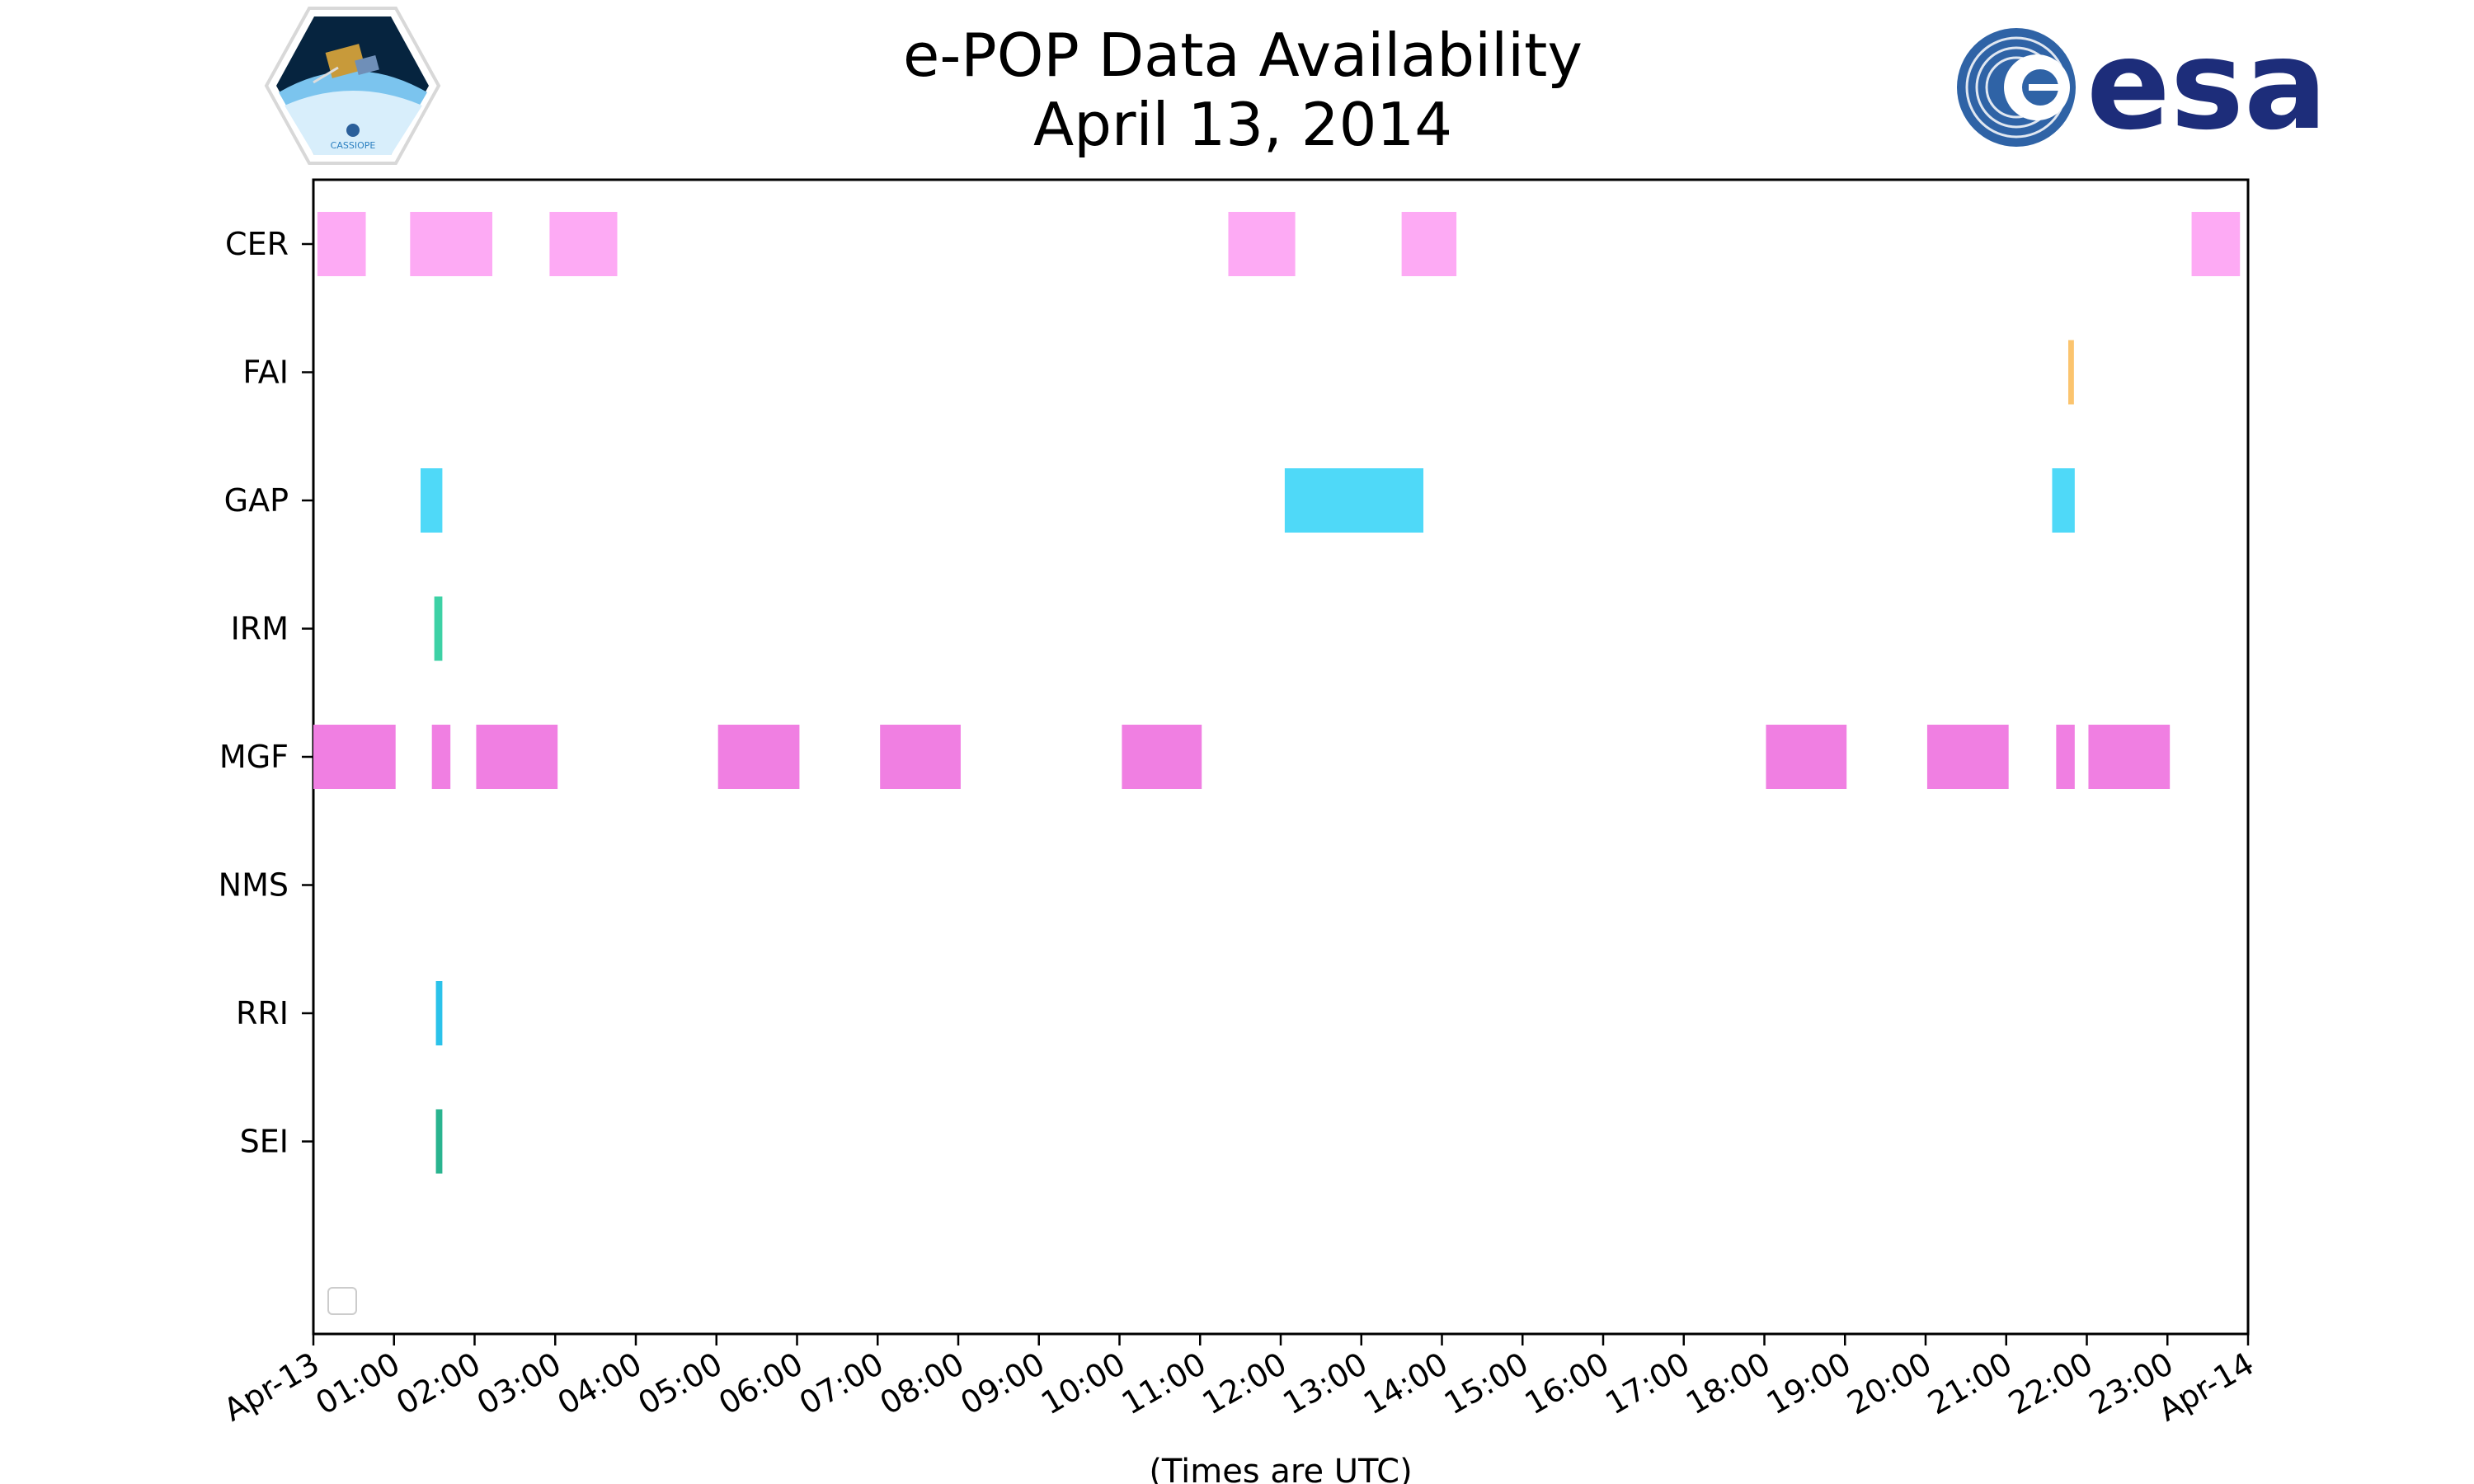 The height and width of the screenshot is (1484, 2474). Describe the element at coordinates (2050, 1383) in the screenshot. I see `x-tick-label-22: 22:00` at that location.